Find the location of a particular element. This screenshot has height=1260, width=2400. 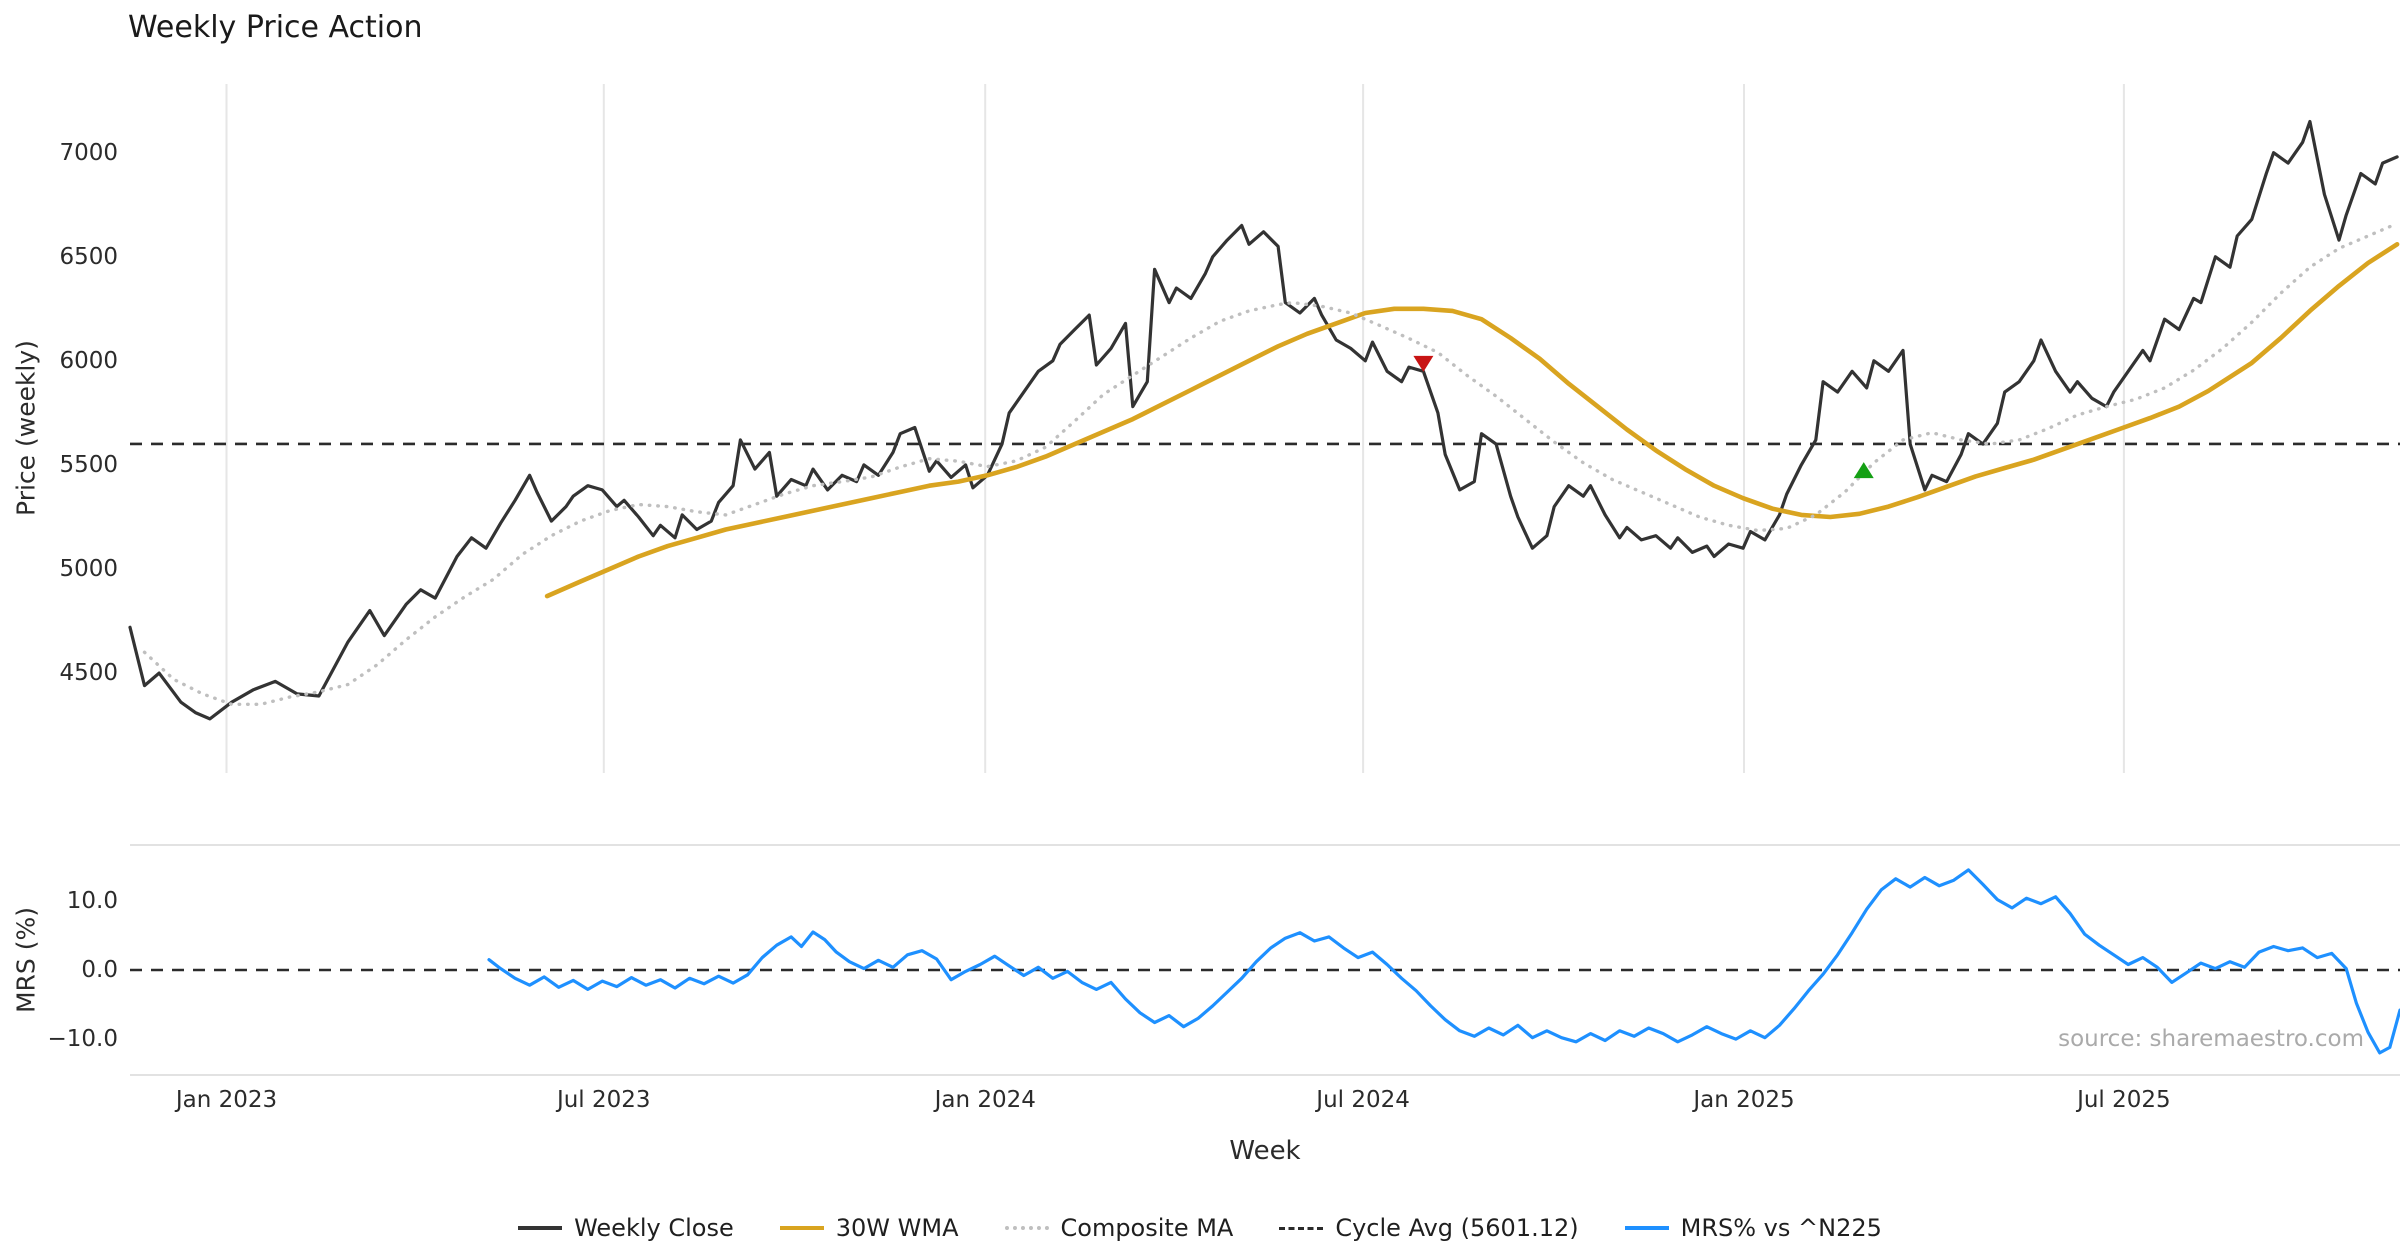

x-tick-label: Jan 2024 is located at coordinates (985, 1100).